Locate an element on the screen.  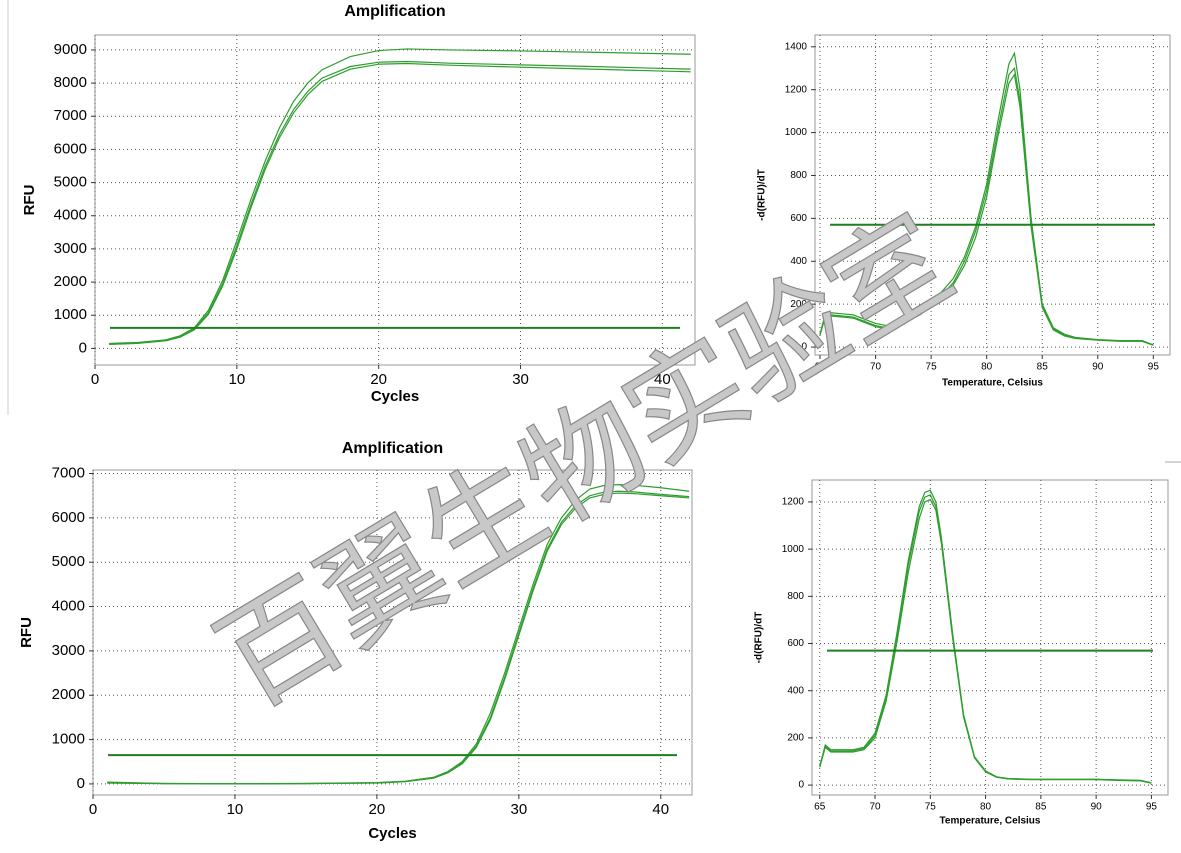
y-tick-label: 1400 is located at coordinates (796, 46).